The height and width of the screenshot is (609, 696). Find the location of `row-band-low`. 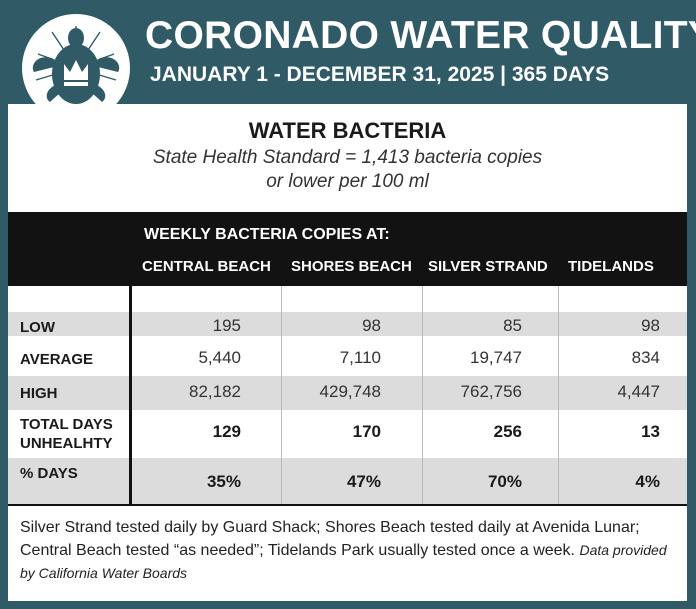

row-band-low is located at coordinates (347, 324).